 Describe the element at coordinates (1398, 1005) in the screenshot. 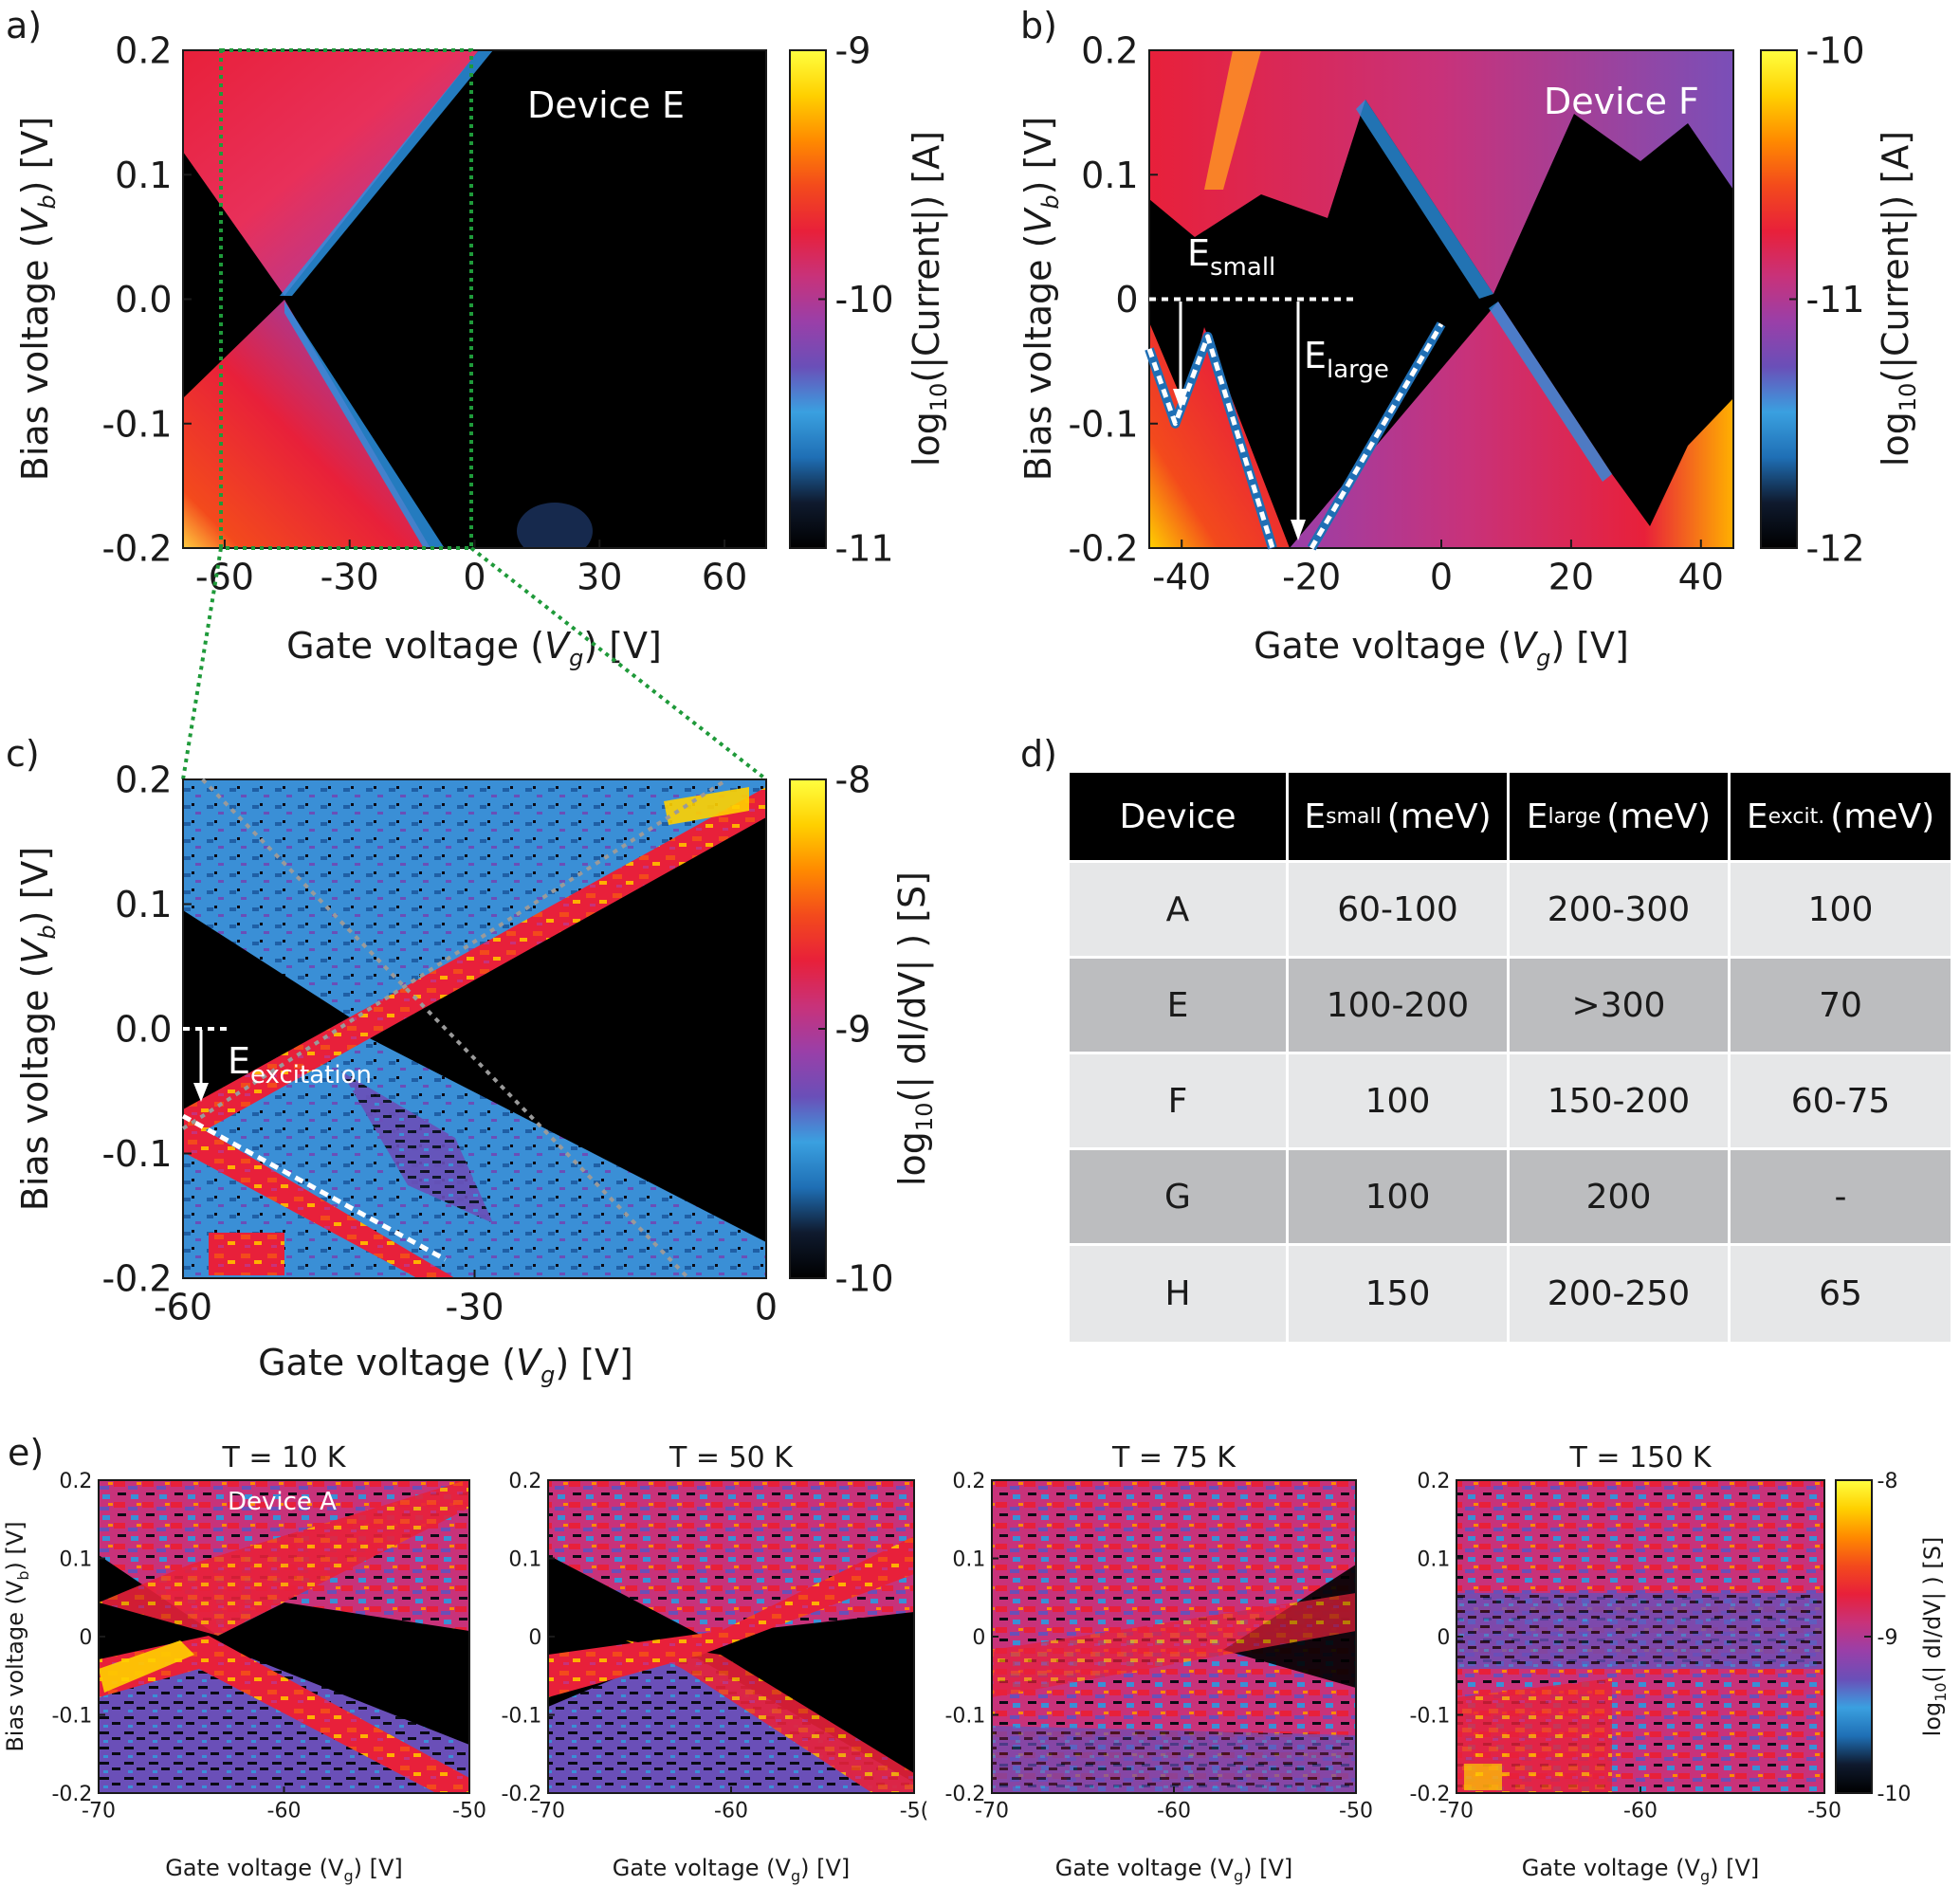

I see `table-cell: 100-200` at that location.